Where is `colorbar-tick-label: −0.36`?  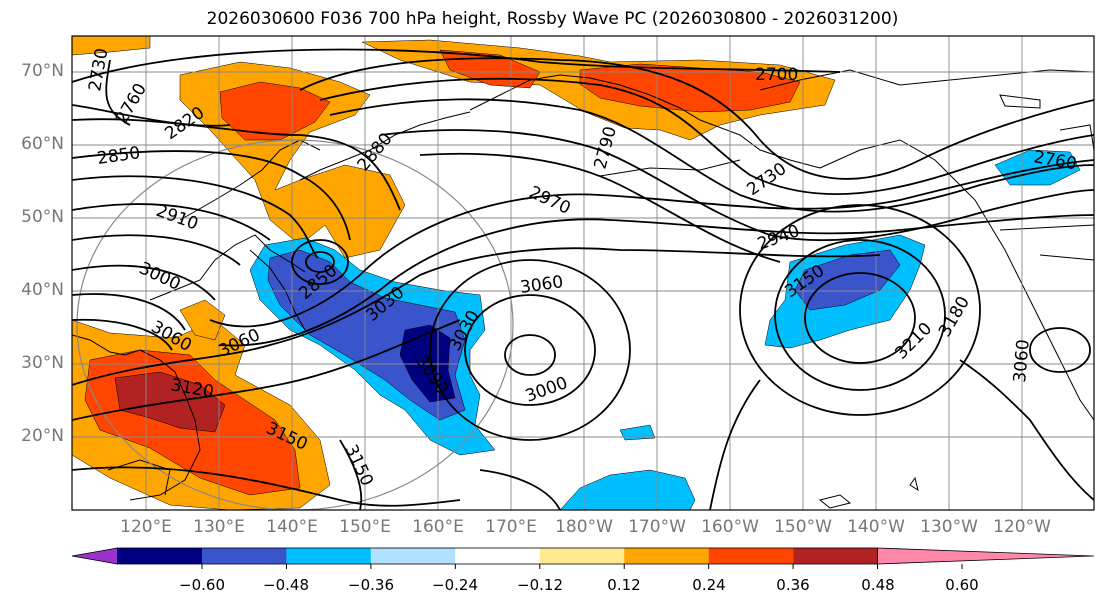 colorbar-tick-label: −0.36 is located at coordinates (371, 585).